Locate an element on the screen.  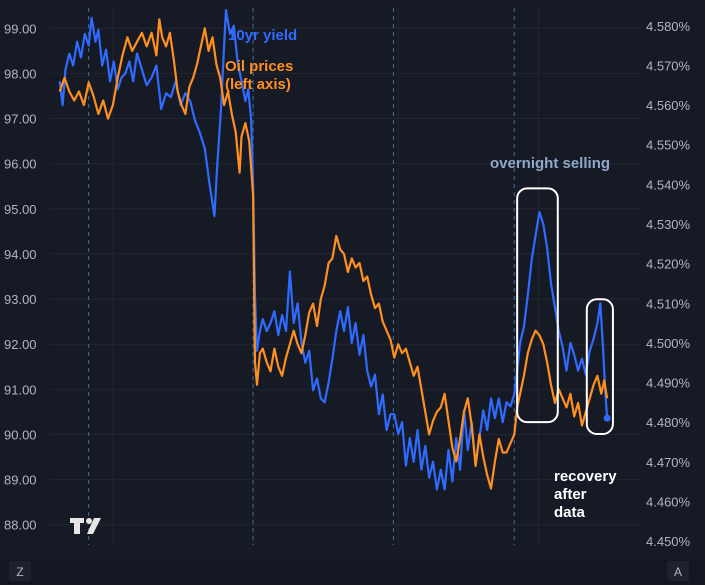
legend: 10yr yield Oil prices(left axis) is located at coordinates (261, 60).